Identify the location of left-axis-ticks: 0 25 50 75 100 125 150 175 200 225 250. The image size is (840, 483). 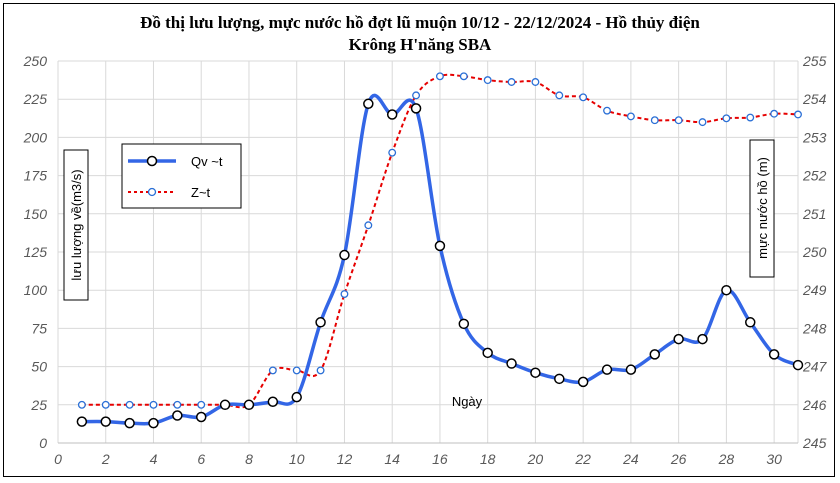
(35, 252).